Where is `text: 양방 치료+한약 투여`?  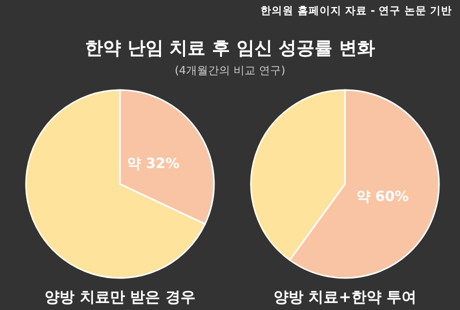
text: 양방 치료+한약 투여 is located at coordinates (345, 297).